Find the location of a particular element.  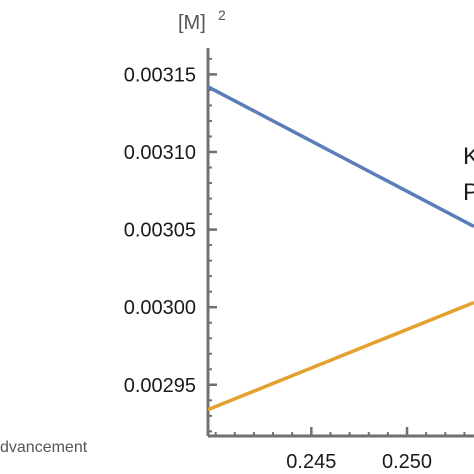

annotation-p: P is located at coordinates (468, 192).